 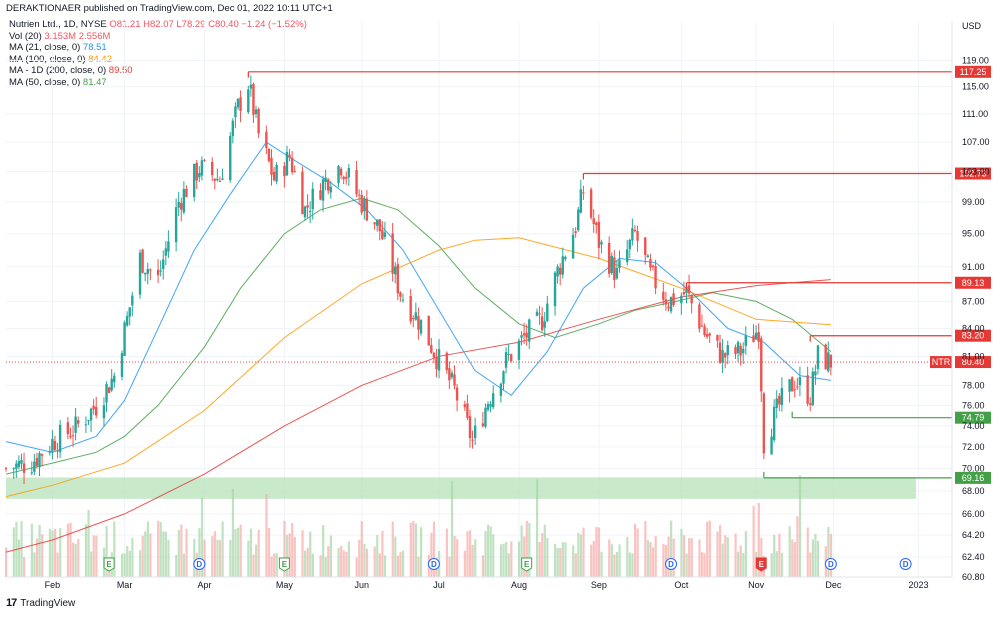 I want to click on earnings-event-marker, so click(x=761, y=564).